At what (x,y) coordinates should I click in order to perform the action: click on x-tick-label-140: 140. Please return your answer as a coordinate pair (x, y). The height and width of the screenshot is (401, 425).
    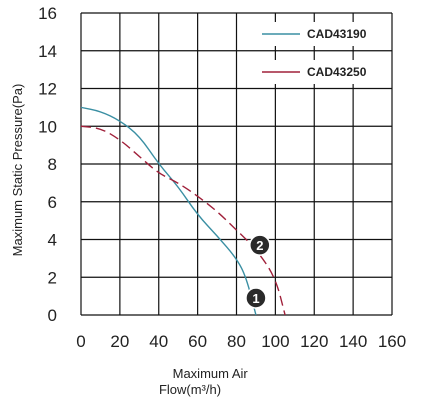
    Looking at the image, I should click on (353, 341).